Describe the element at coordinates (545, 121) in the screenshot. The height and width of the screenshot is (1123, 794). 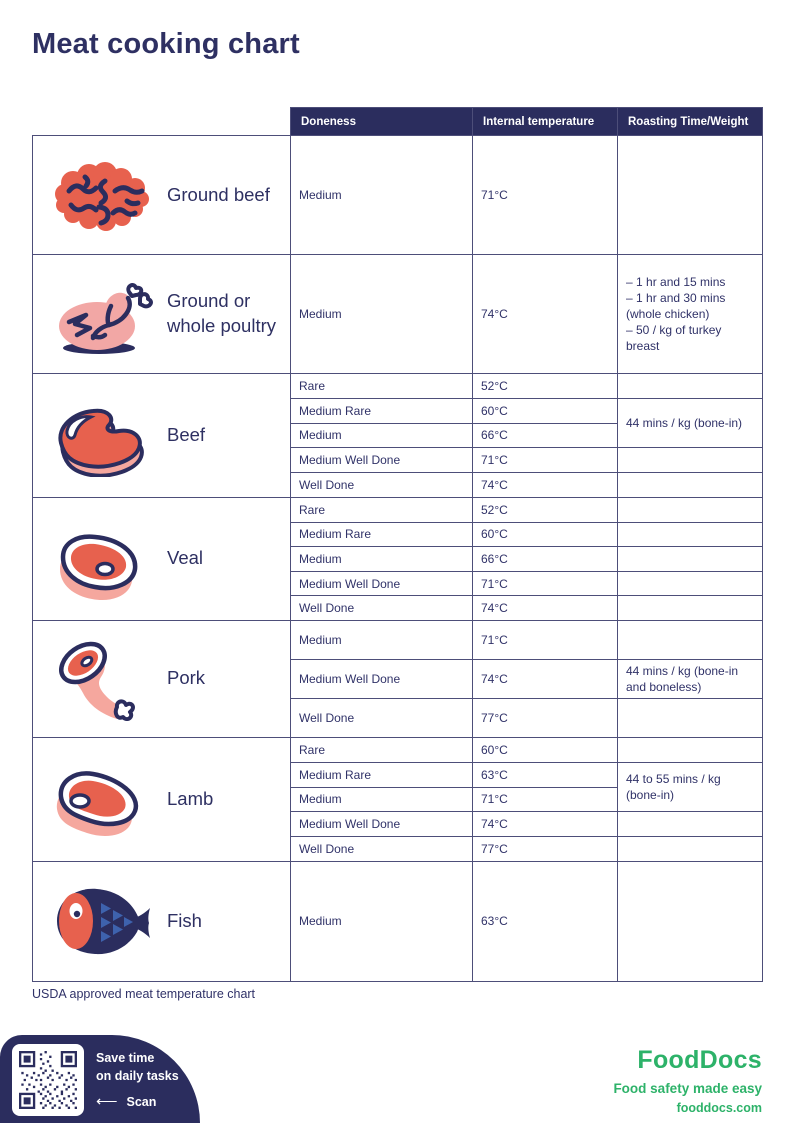
I see `header-internal-temperature: Internal temperature` at that location.